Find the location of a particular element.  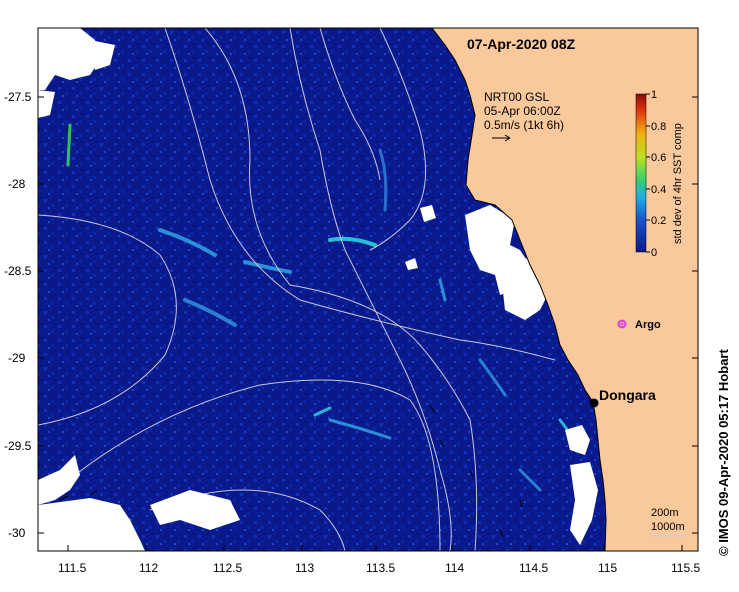

y-tick-label: -30 is located at coordinates (17, 533).